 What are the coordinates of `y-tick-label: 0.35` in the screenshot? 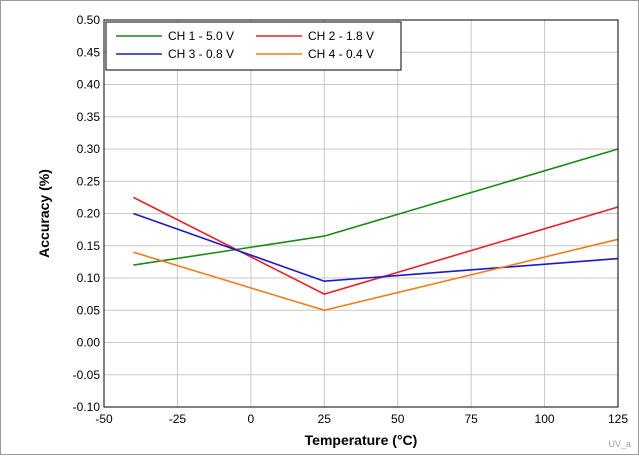 It's located at (89, 117).